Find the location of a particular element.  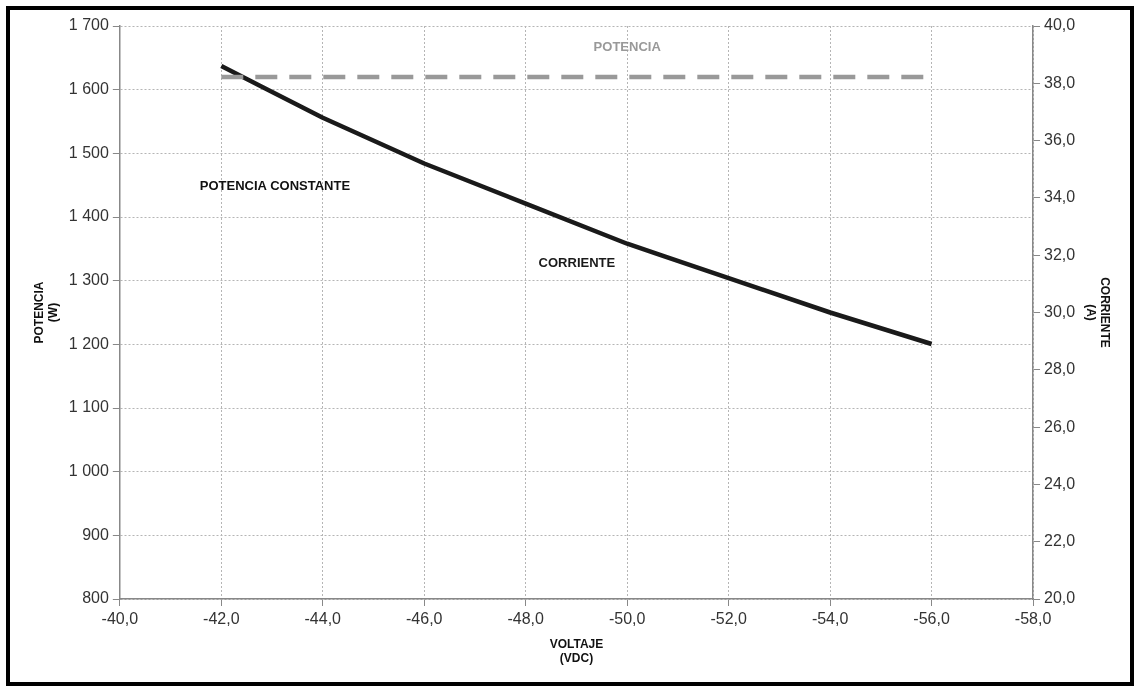

y2-tick-label: 28,0 is located at coordinates (1060, 369).